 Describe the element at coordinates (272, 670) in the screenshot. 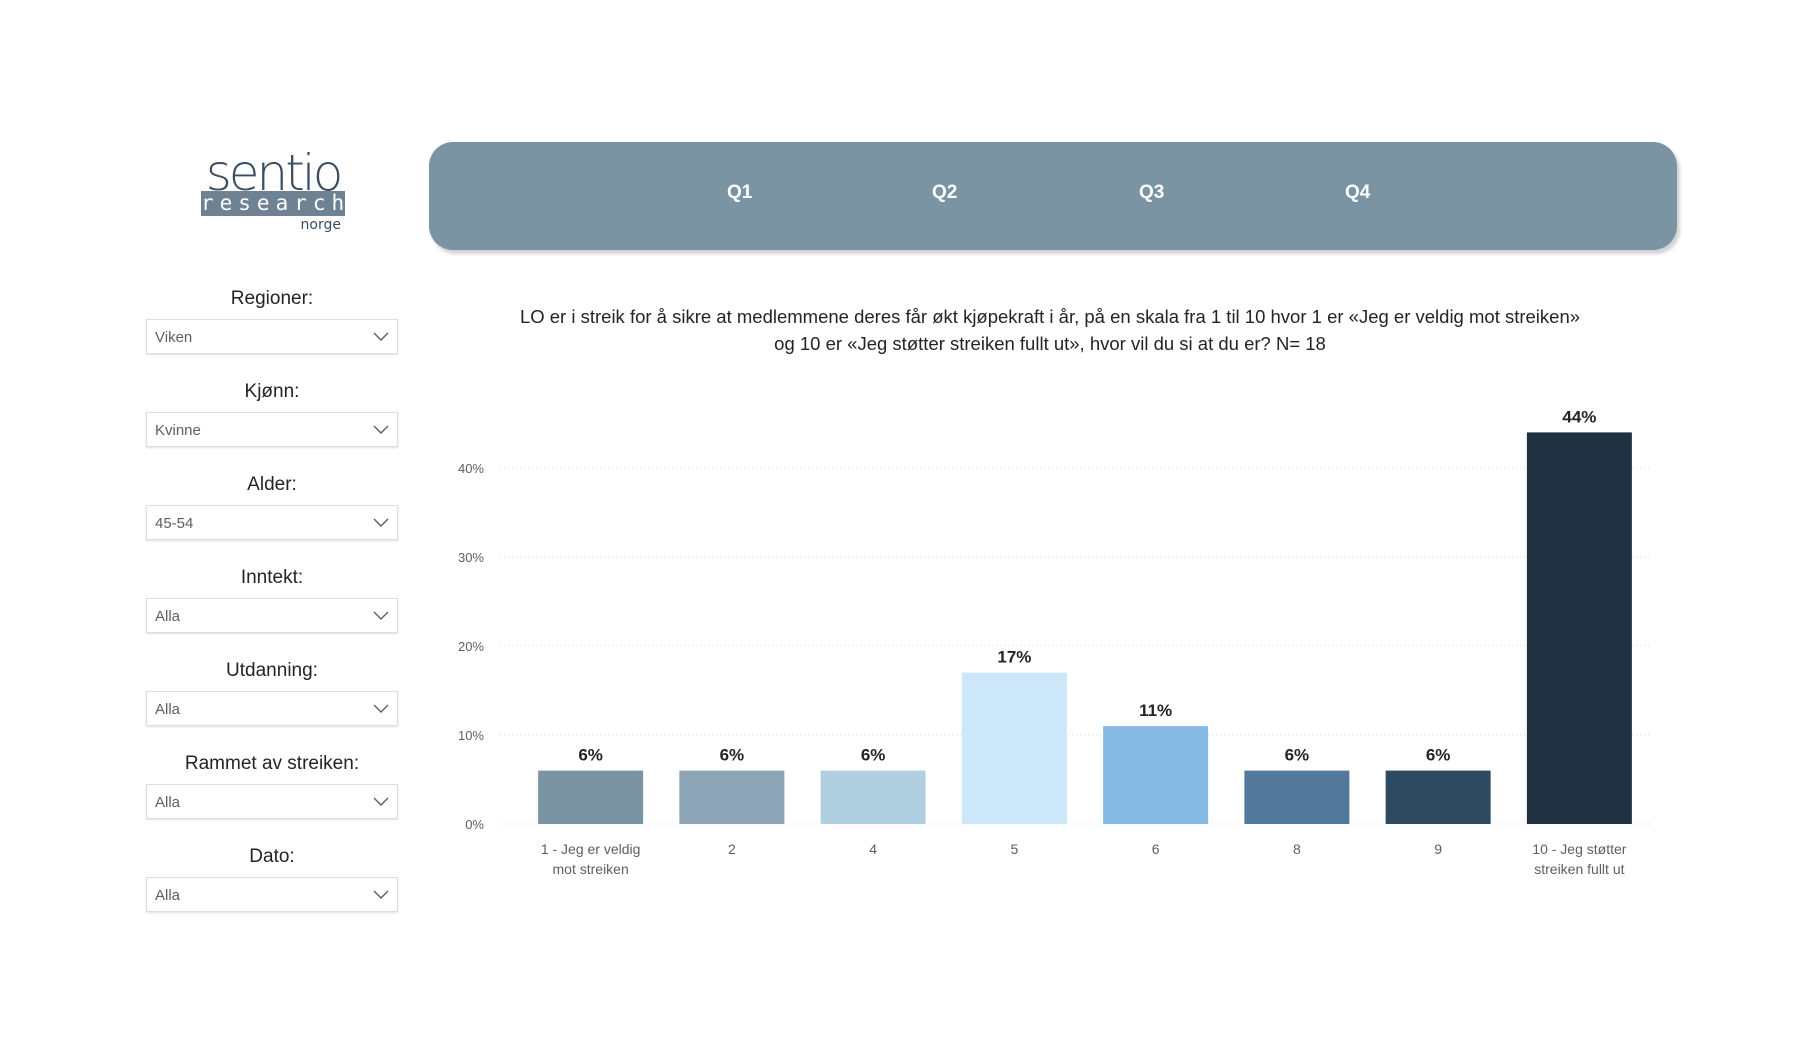

I see `filter-label: Utdanning:` at that location.